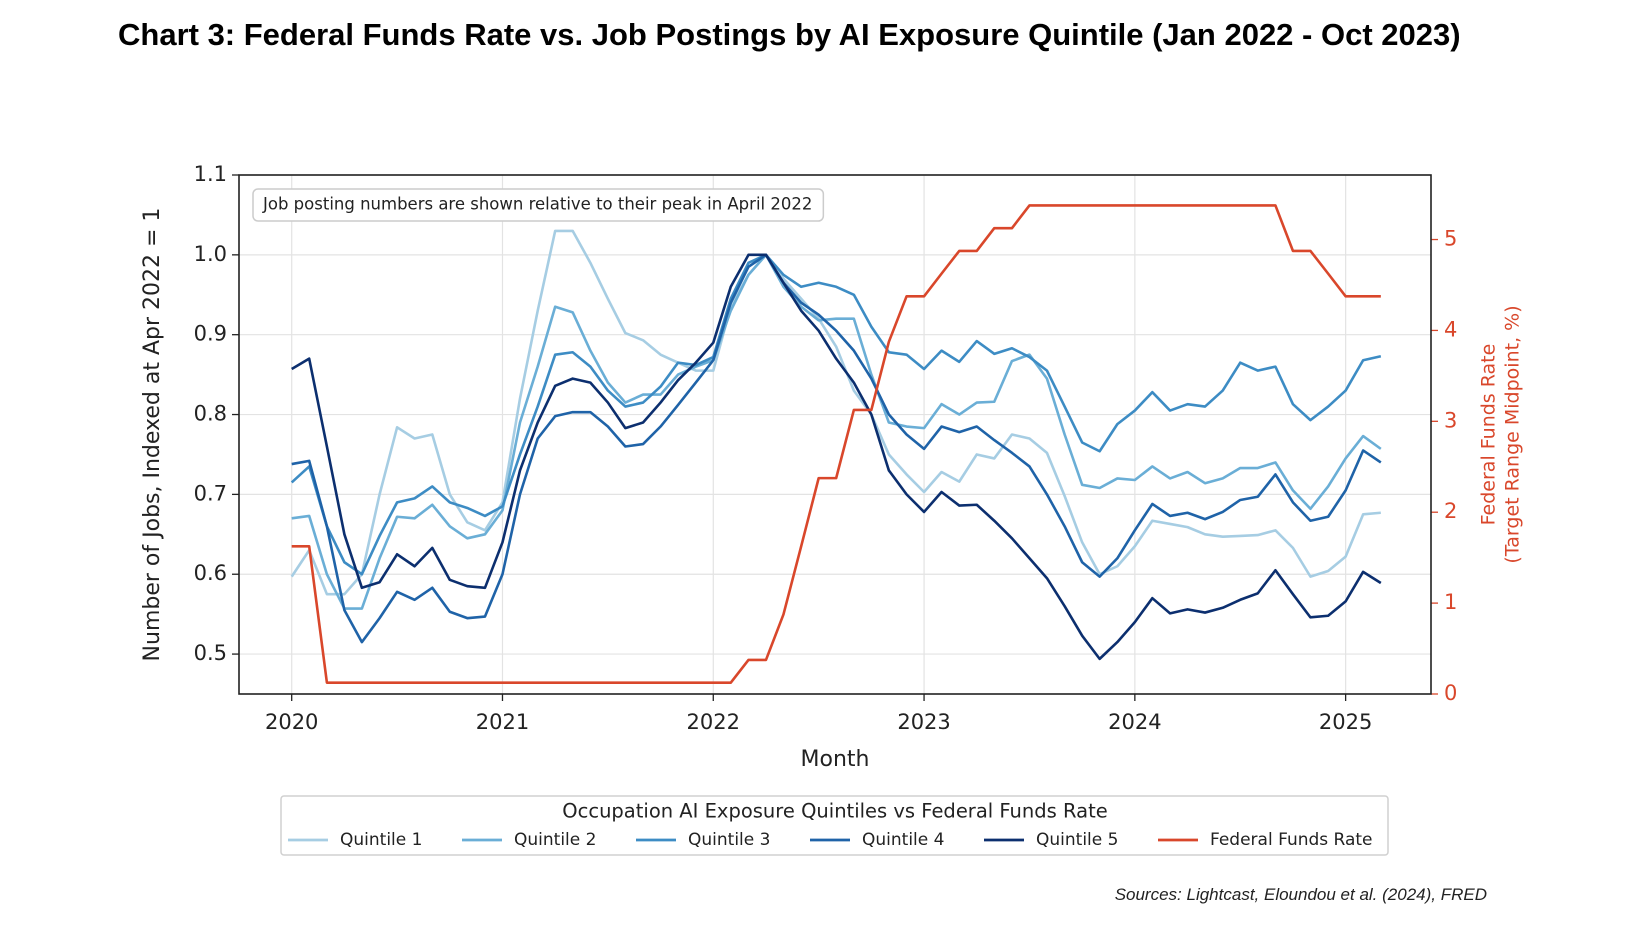  I want to click on y2-tick-label: 5, so click(1450, 239).